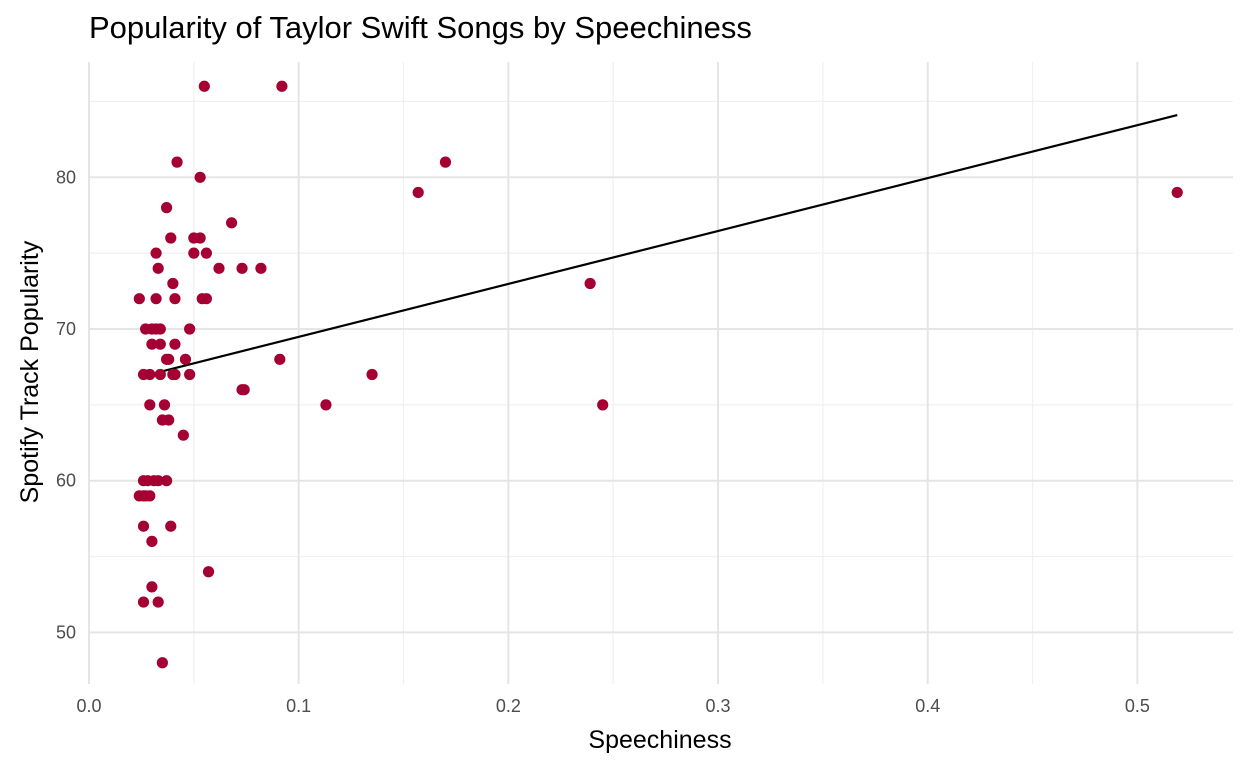 The height and width of the screenshot is (768, 1248). What do you see at coordinates (718, 706) in the screenshot?
I see `x-tick-label: 0.3` at bounding box center [718, 706].